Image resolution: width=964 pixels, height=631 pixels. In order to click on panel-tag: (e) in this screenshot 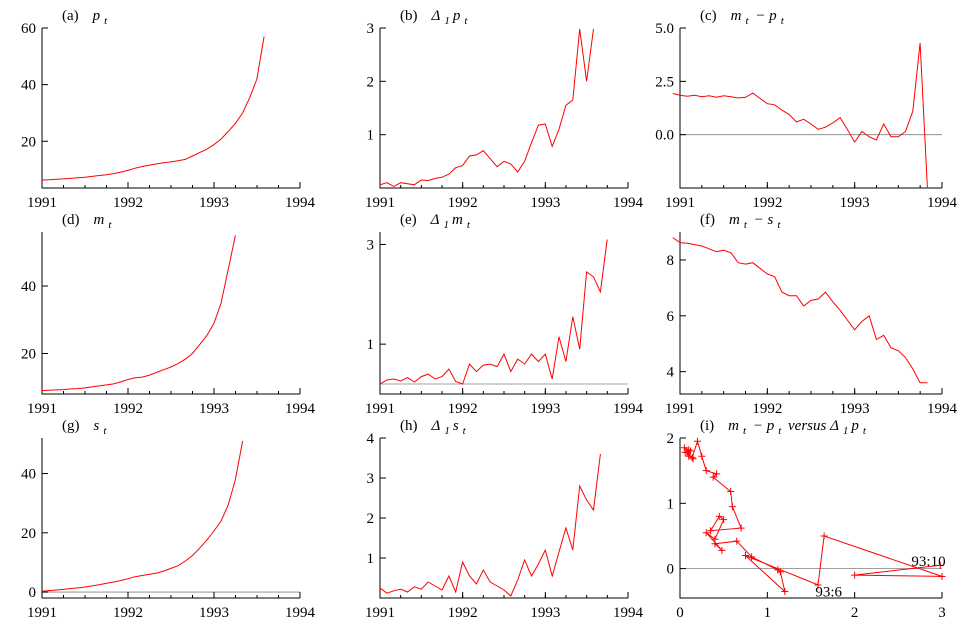, I will do `click(408, 220)`.